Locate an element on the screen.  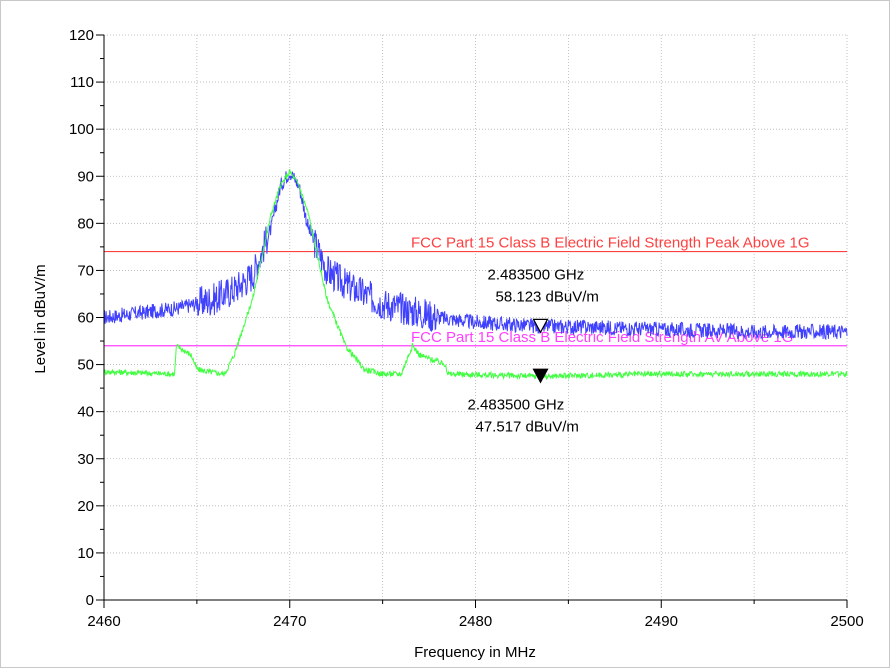
y-tick-label: 10 is located at coordinates (85, 553).